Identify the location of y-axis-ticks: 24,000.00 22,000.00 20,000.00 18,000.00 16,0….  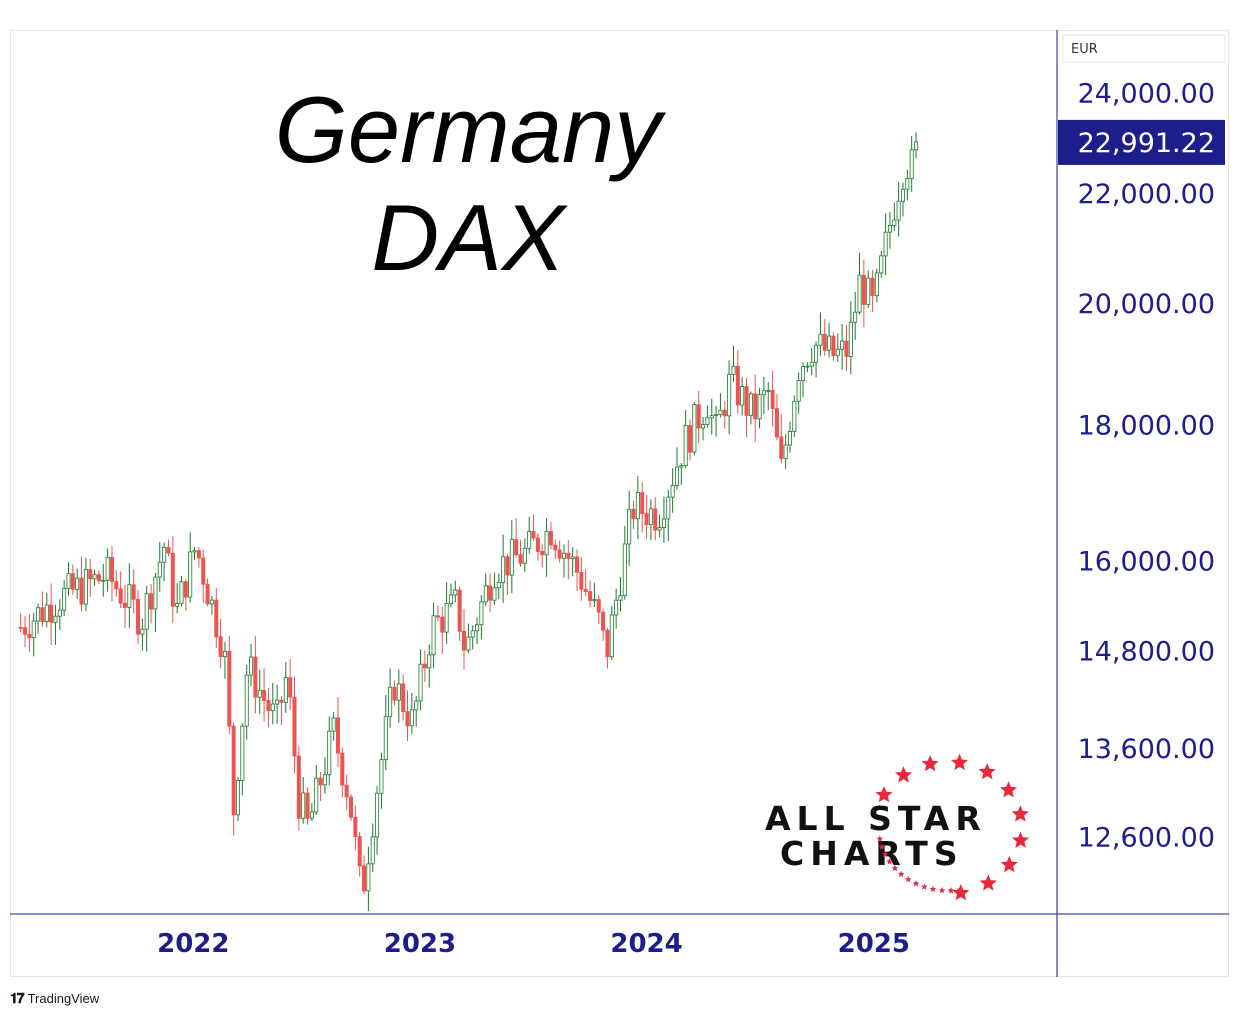
(1146, 465).